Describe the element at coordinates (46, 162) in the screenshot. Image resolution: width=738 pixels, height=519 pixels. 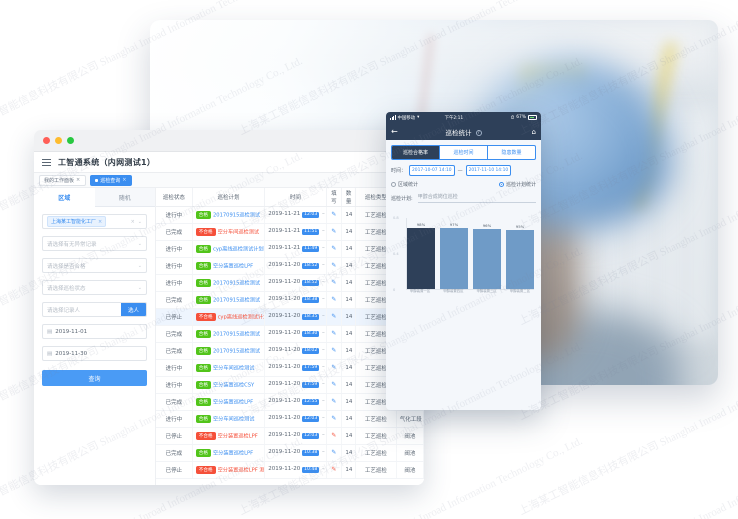
I see `hamburger-icon` at that location.